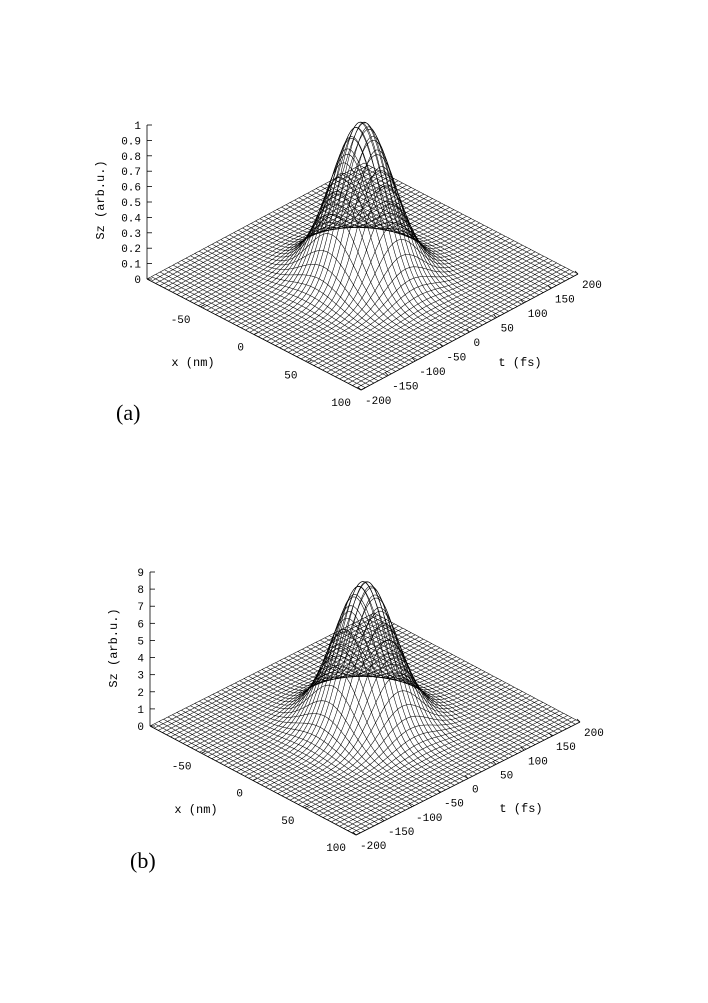  I want to click on t-tick-label: -200, so click(378, 402).